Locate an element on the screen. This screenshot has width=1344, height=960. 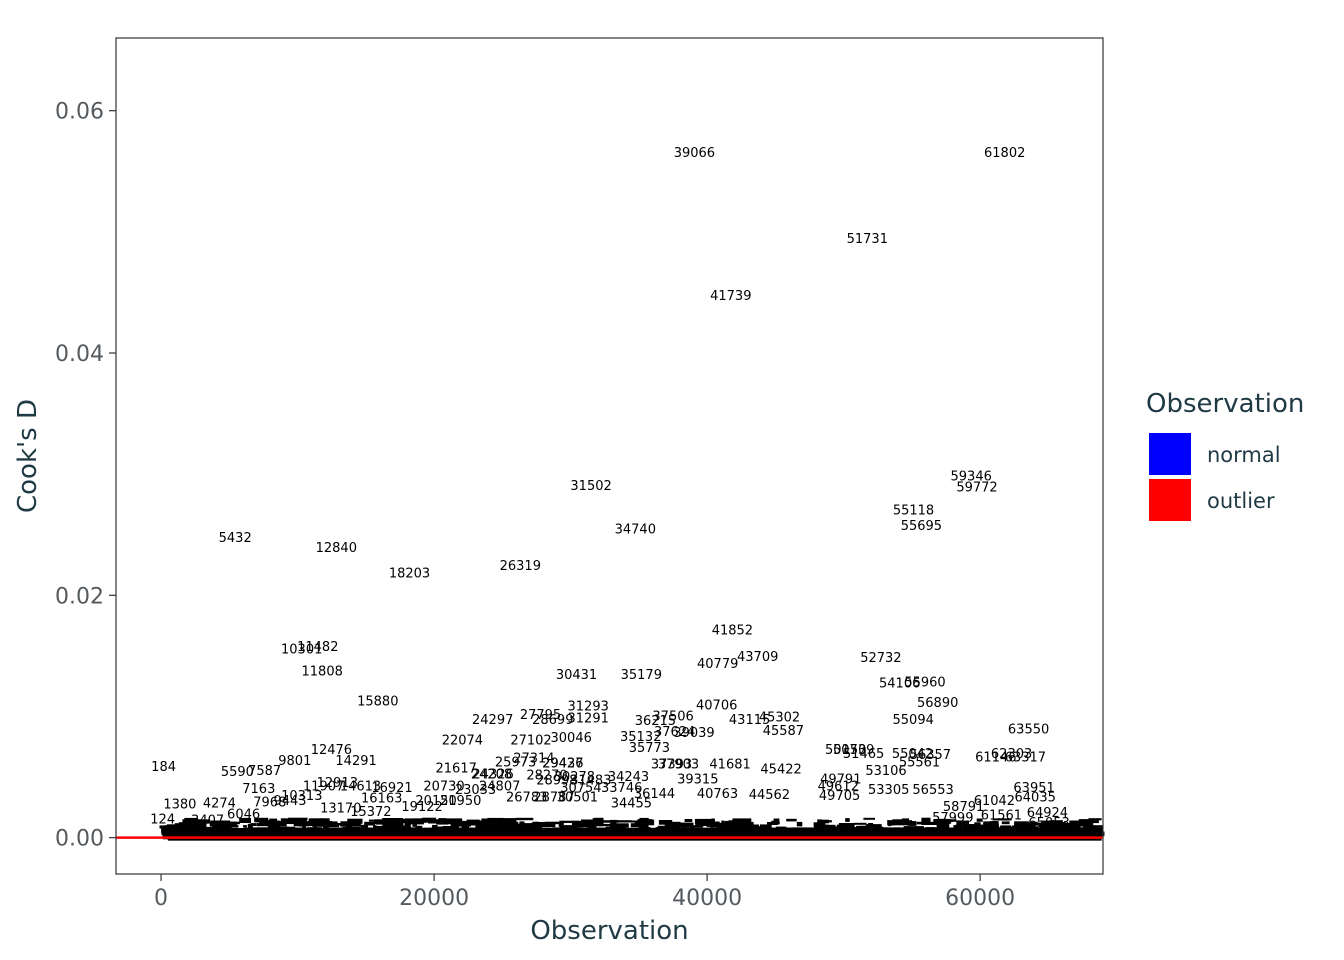
point-label: 12840 is located at coordinates (336, 548).